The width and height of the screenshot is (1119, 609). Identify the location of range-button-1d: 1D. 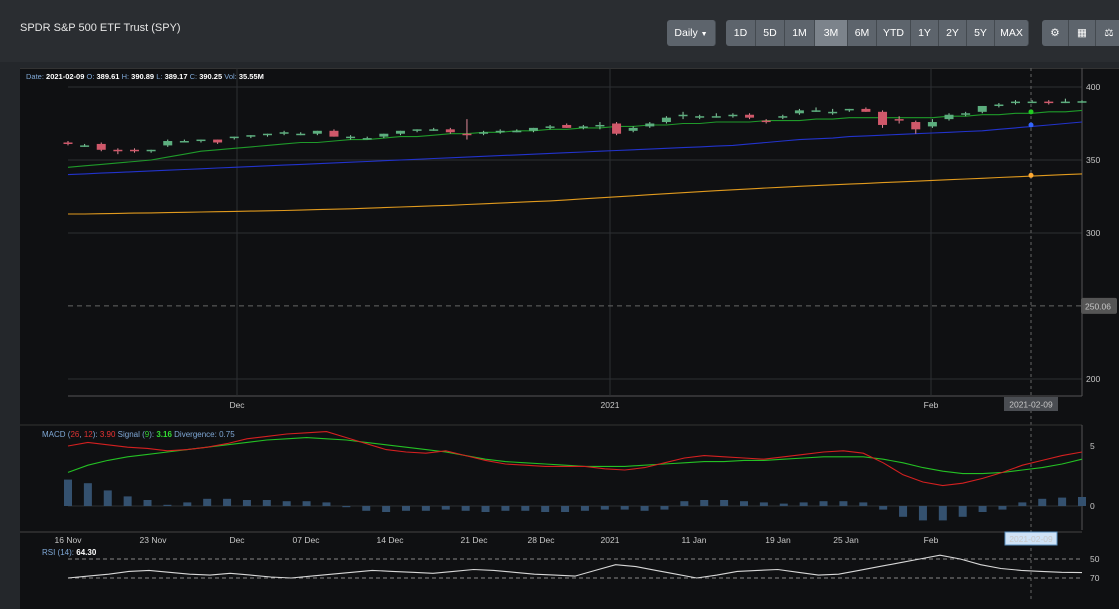
(741, 33).